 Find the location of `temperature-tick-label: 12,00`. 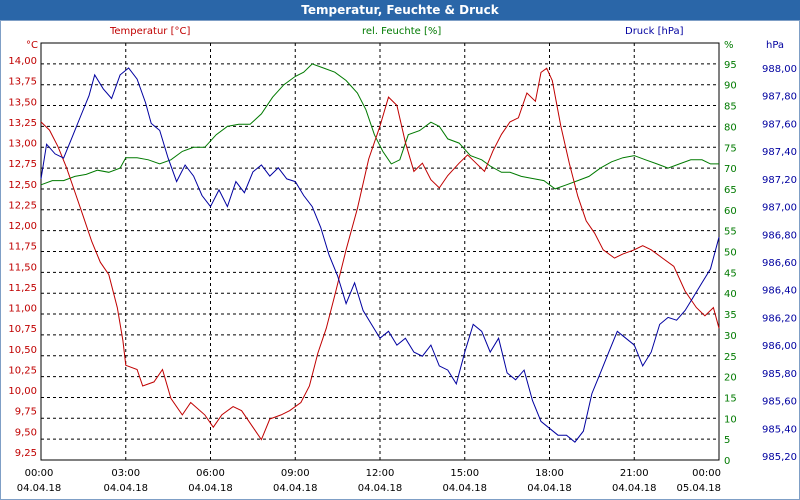

temperature-tick-label: 12,00 is located at coordinates (22, 226).